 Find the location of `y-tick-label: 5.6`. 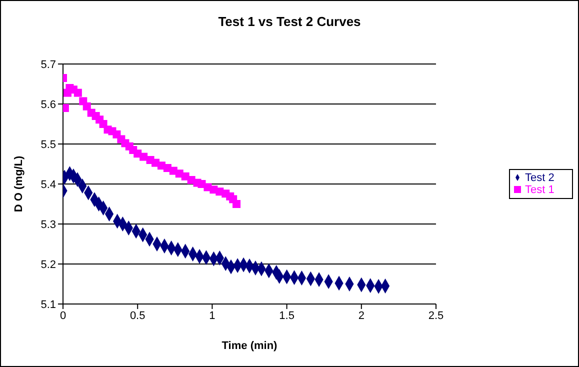

y-tick-label: 5.6 is located at coordinates (48, 104).